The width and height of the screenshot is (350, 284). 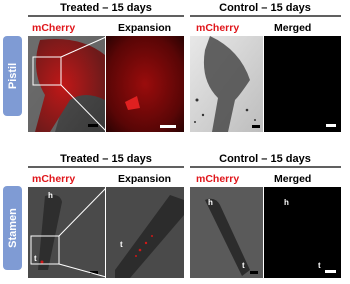 I want to click on row-label: Stamen, so click(x=13, y=228).